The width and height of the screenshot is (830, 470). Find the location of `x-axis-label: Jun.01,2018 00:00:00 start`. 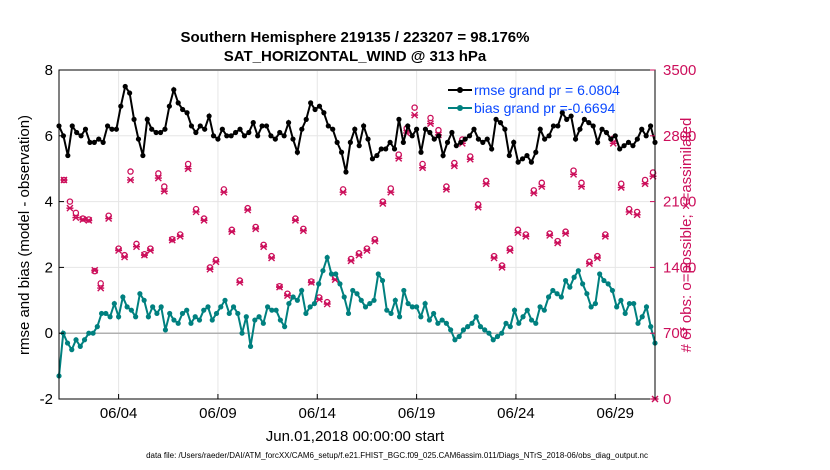

x-axis-label: Jun.01,2018 00:00:00 start is located at coordinates (355, 436).